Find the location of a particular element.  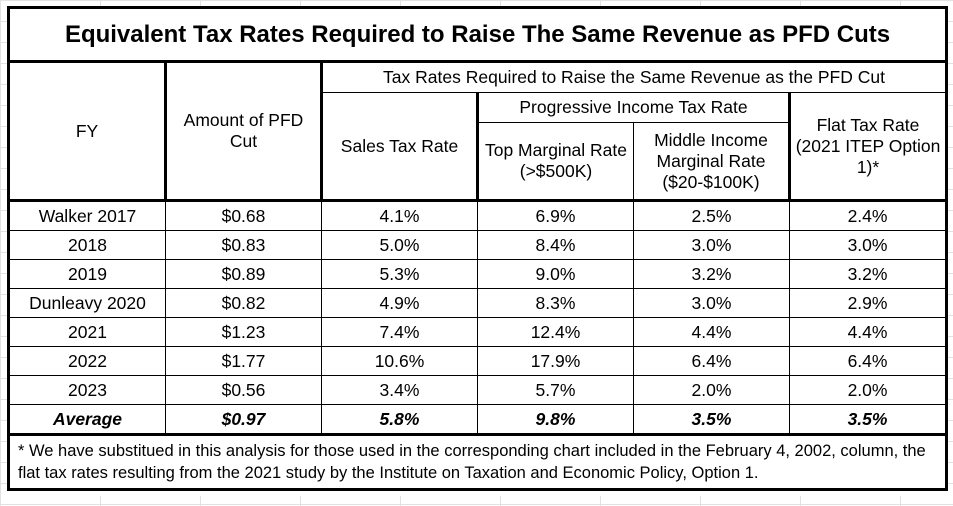

table-row: 2018 $0.83 5.0% 8.4% 3.0% 3.0% is located at coordinates (478, 245).